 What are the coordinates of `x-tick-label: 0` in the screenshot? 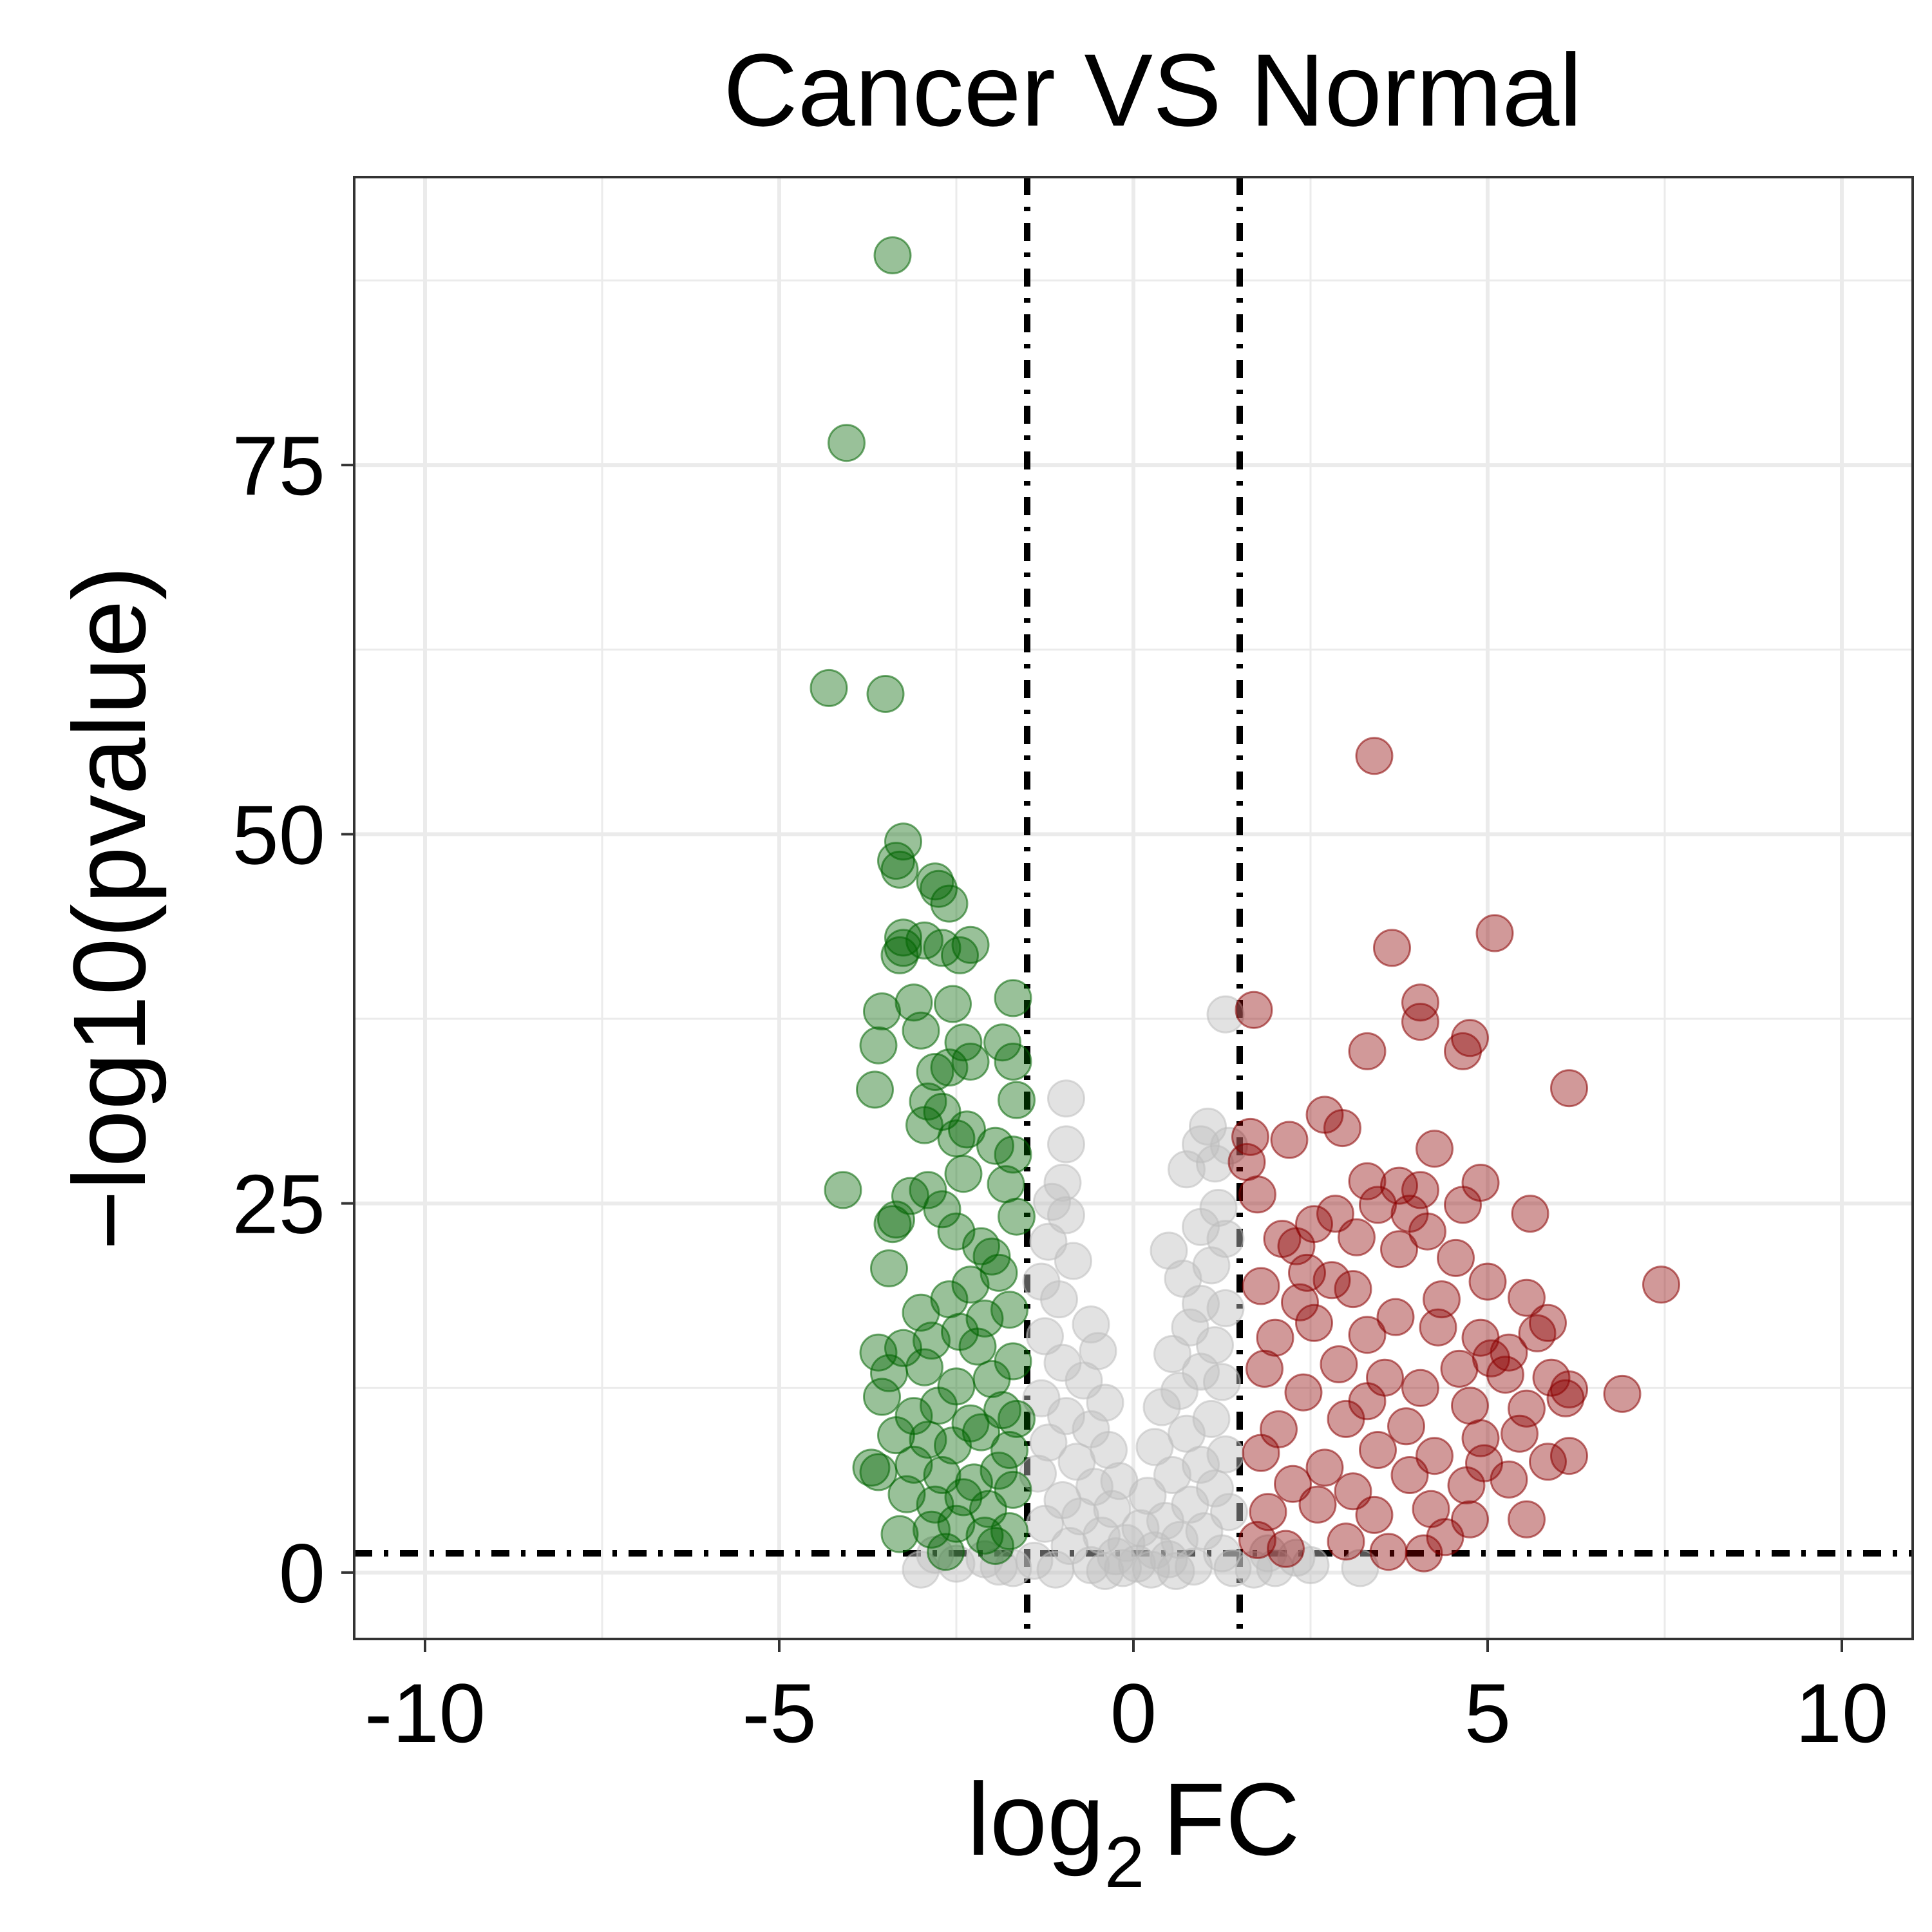 It's located at (1133, 1713).